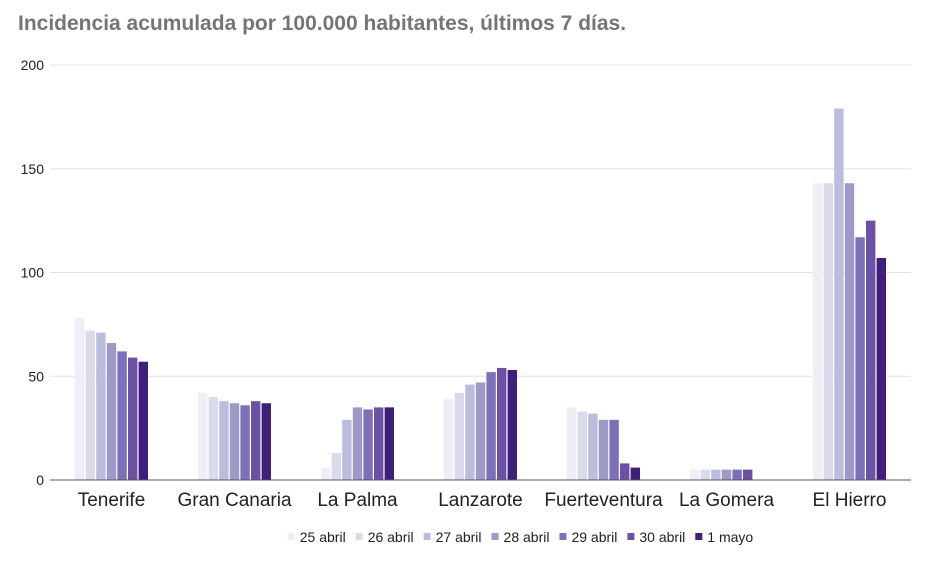  What do you see at coordinates (603, 500) in the screenshot?
I see `x-tick-label: Fuerteventura` at bounding box center [603, 500].